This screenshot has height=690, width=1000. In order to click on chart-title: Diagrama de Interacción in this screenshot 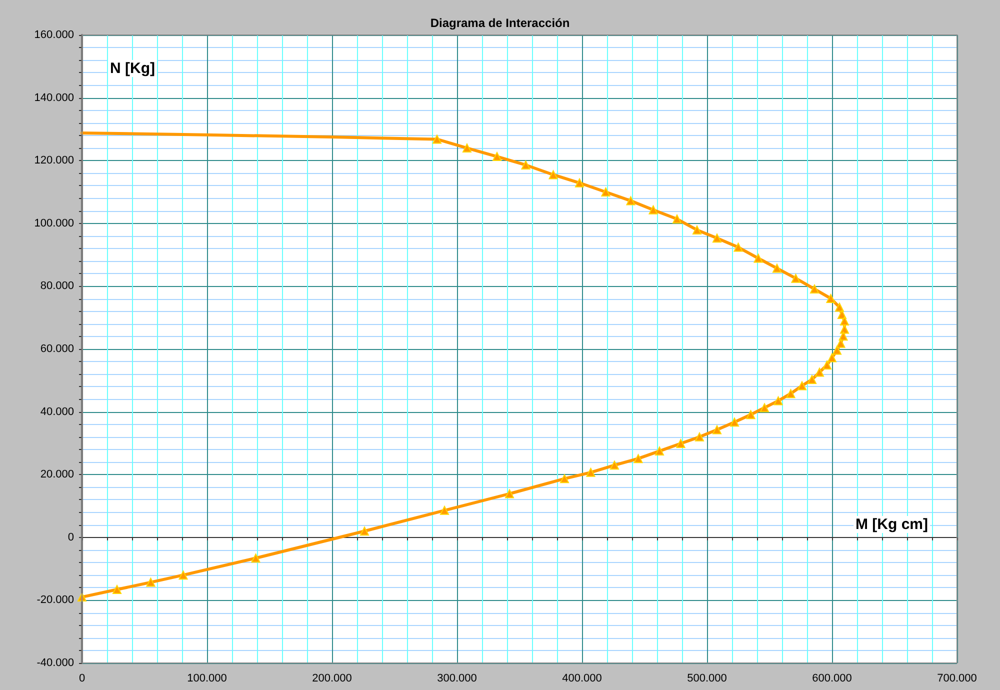, I will do `click(500, 23)`.